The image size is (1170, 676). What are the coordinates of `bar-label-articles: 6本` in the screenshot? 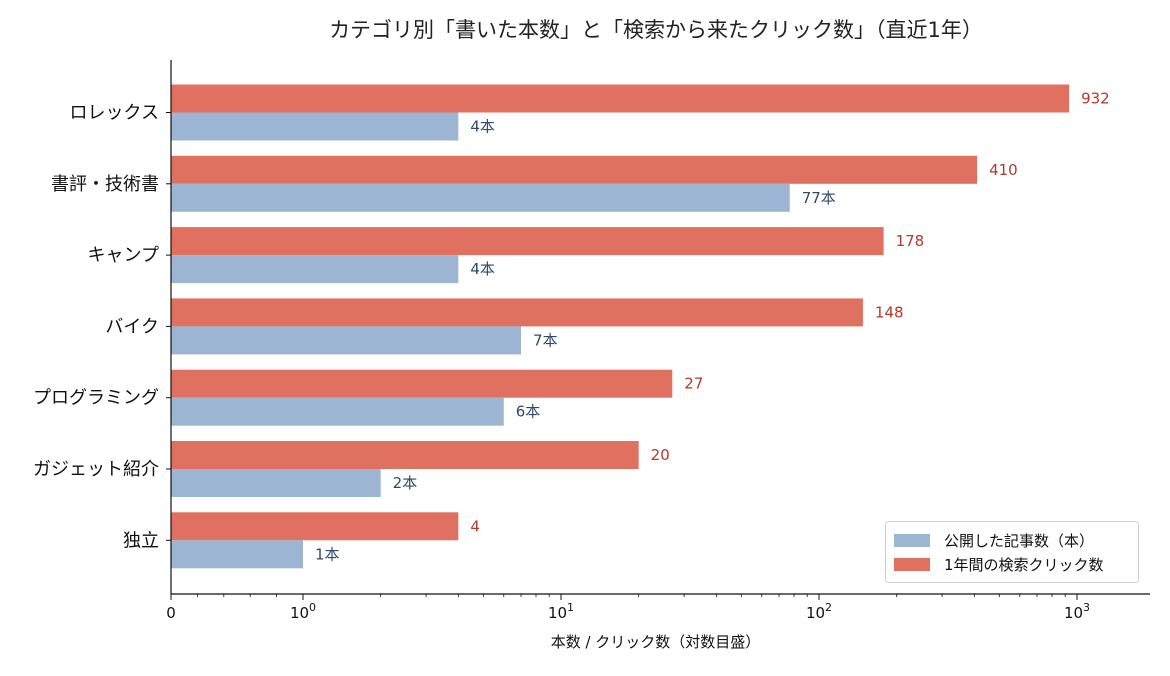 It's located at (528, 412).